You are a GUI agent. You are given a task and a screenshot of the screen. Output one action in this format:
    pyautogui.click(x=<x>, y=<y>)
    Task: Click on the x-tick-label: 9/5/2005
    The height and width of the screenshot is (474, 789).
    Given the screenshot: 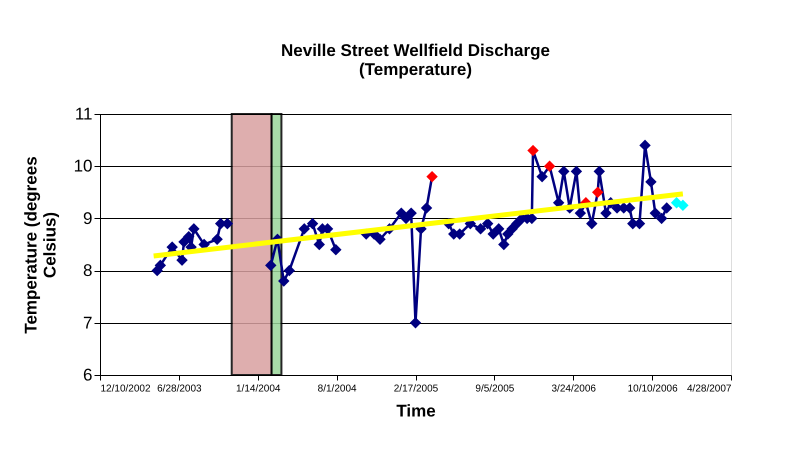 What is the action you would take?
    pyautogui.click(x=495, y=389)
    